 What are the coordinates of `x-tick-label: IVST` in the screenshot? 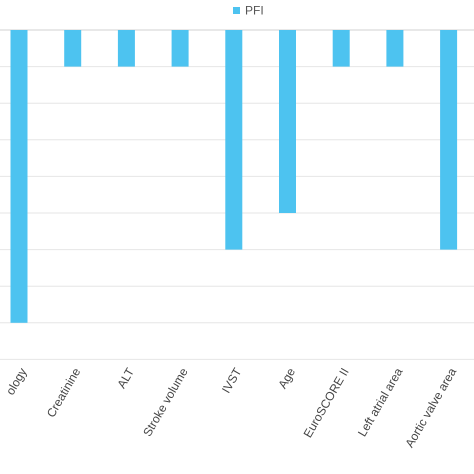 It's located at (232, 380).